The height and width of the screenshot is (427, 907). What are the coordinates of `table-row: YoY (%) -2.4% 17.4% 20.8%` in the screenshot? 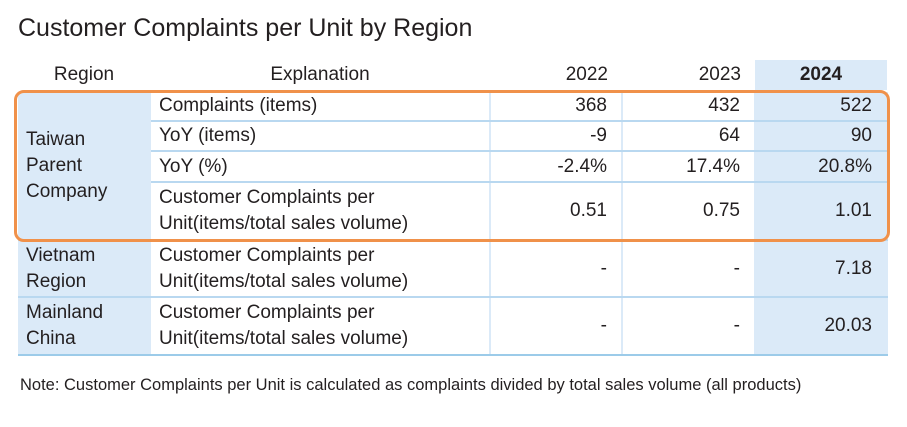 It's located at (453, 167).